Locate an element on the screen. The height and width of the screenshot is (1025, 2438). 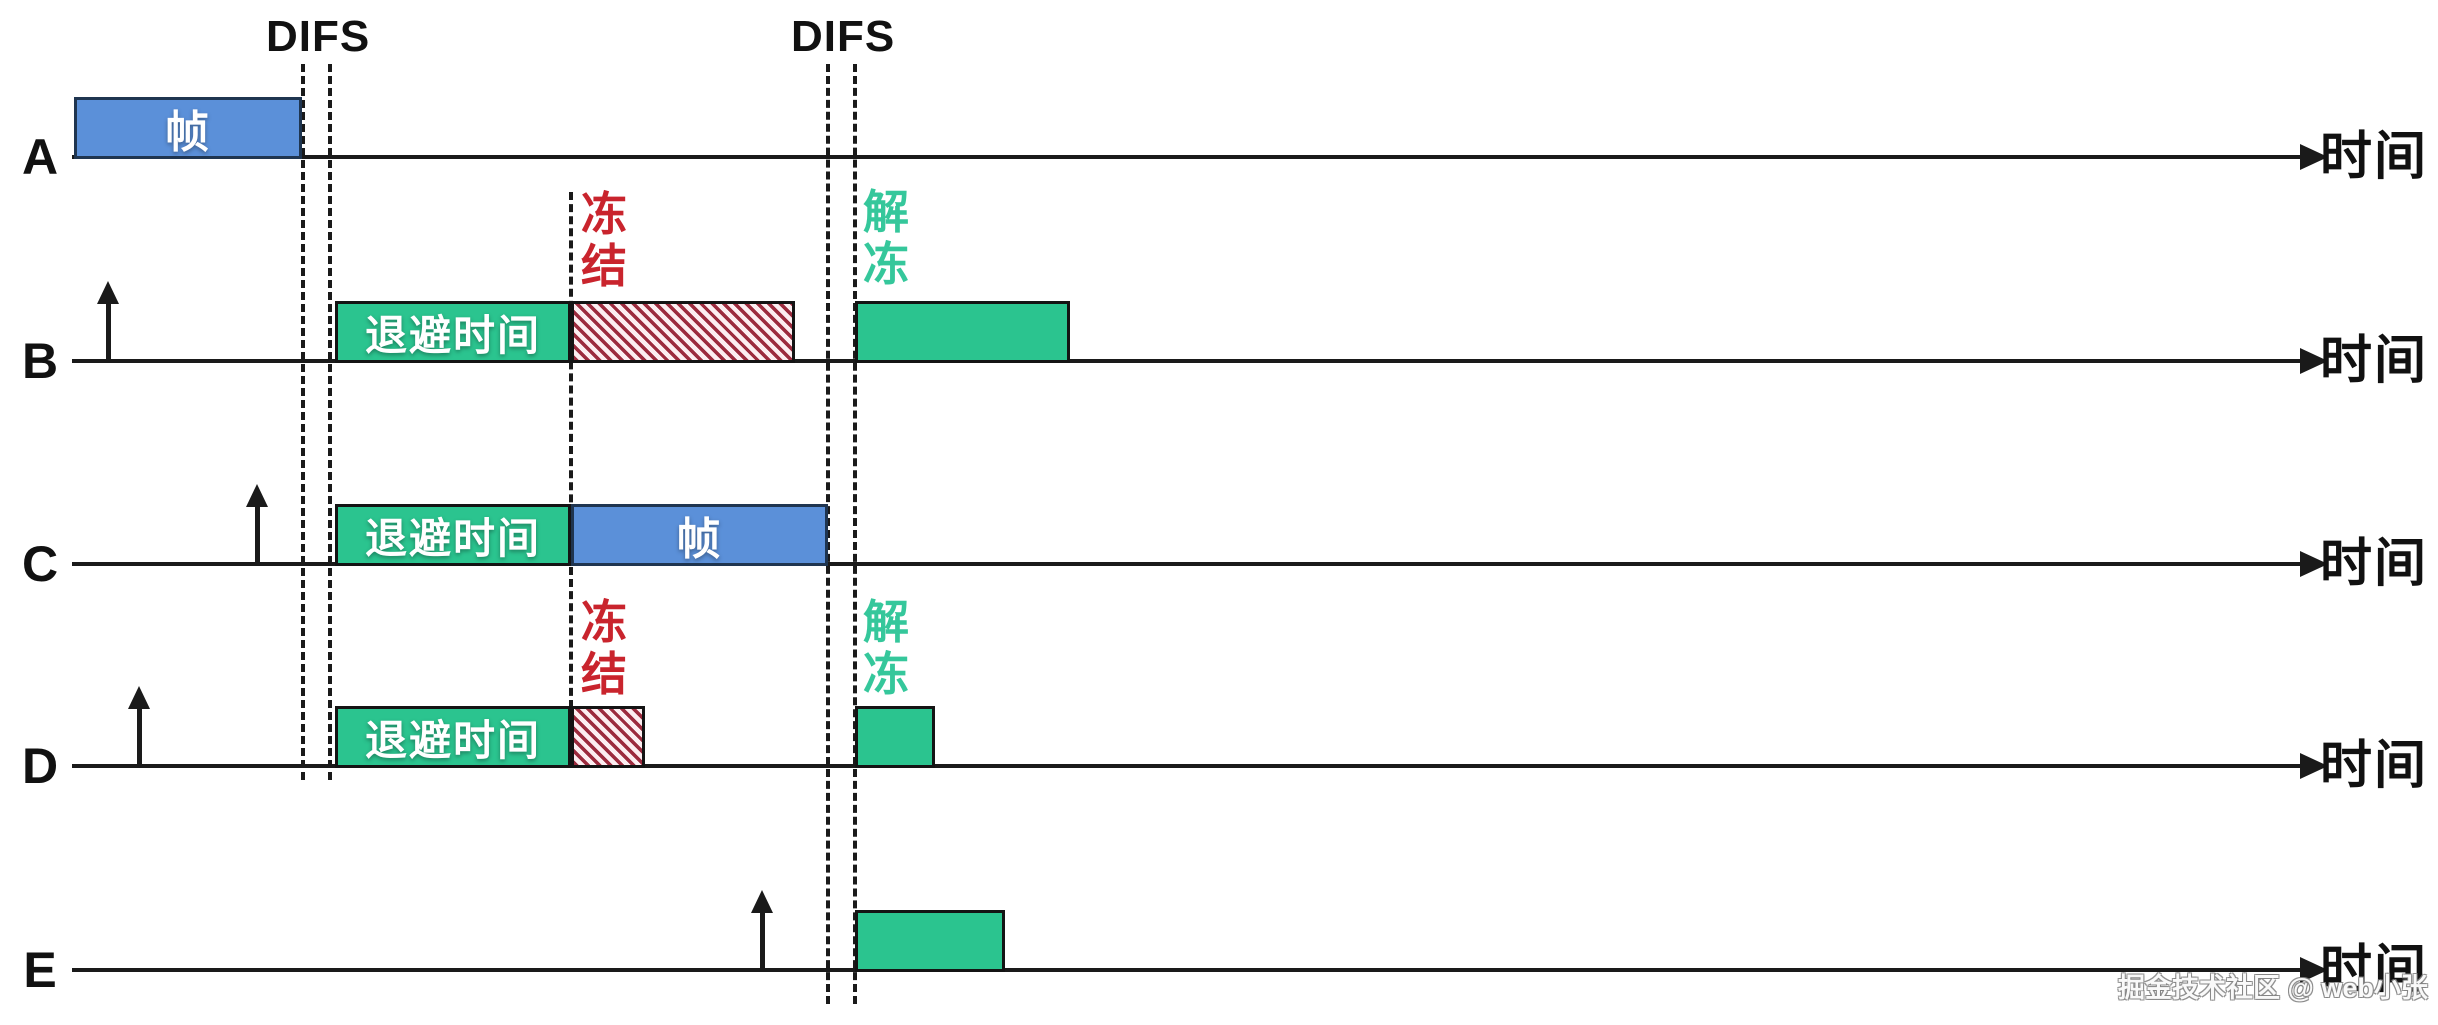
arrival-arrow-d-icon is located at coordinates (139, 697).